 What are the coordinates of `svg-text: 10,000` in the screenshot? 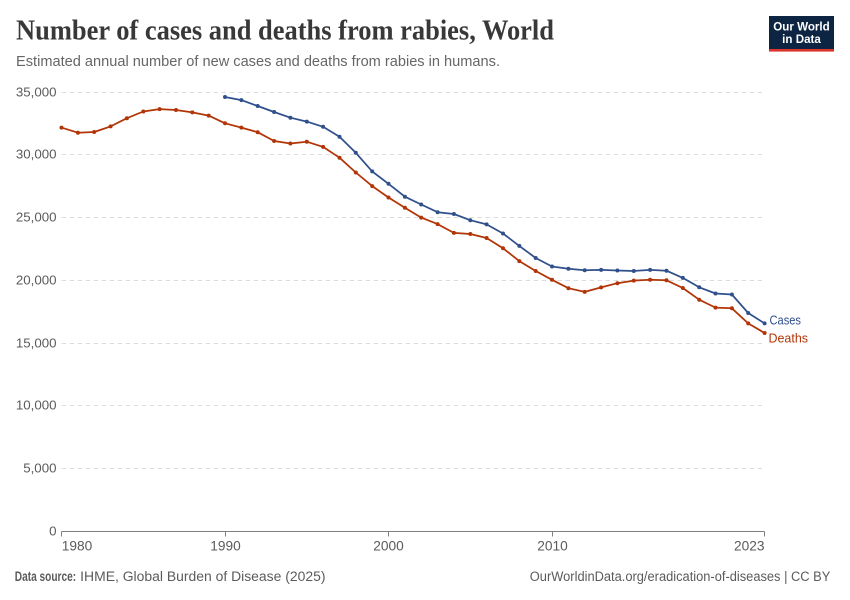 It's located at (36, 404).